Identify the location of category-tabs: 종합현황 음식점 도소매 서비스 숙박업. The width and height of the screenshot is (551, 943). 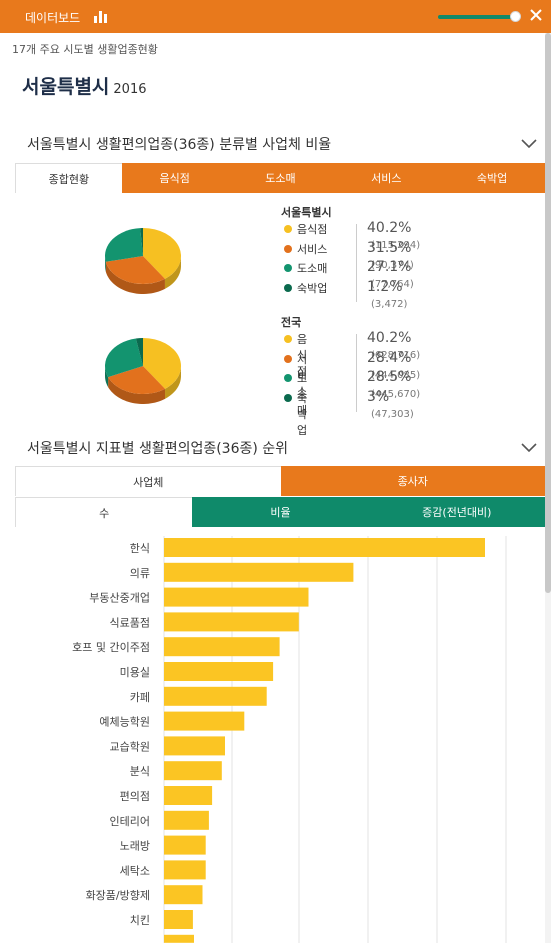
(280, 178).